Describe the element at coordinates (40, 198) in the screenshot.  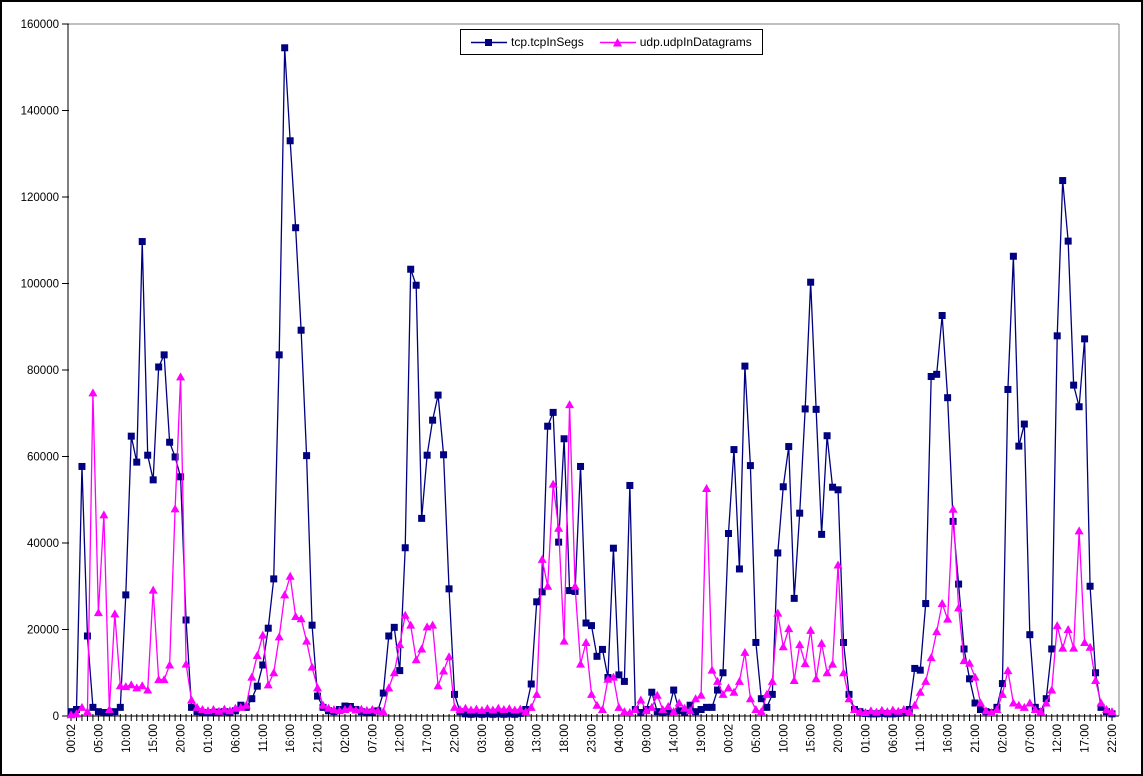
I see `y-tick-label: 120000` at that location.